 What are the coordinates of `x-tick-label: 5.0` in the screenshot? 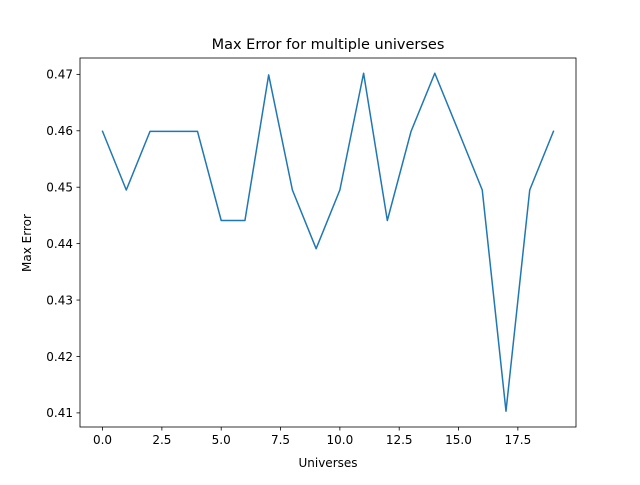 It's located at (221, 440).